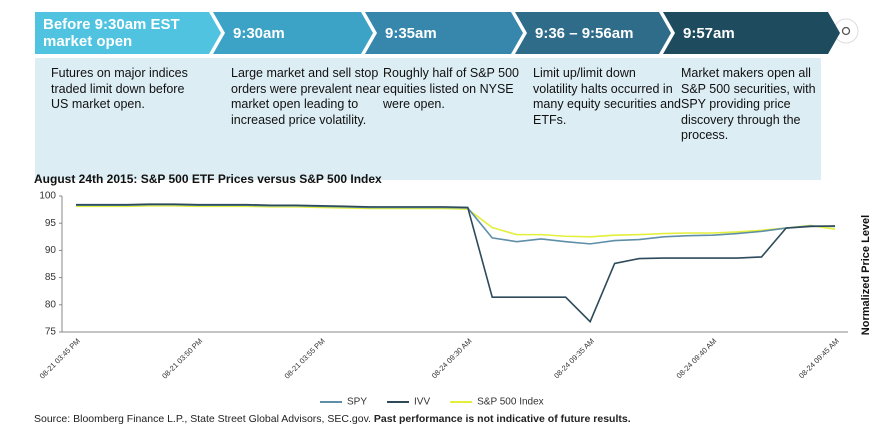 Image resolution: width=886 pixels, height=440 pixels. Describe the element at coordinates (510, 402) in the screenshot. I see `legend-label: S&P 500 Index` at that location.